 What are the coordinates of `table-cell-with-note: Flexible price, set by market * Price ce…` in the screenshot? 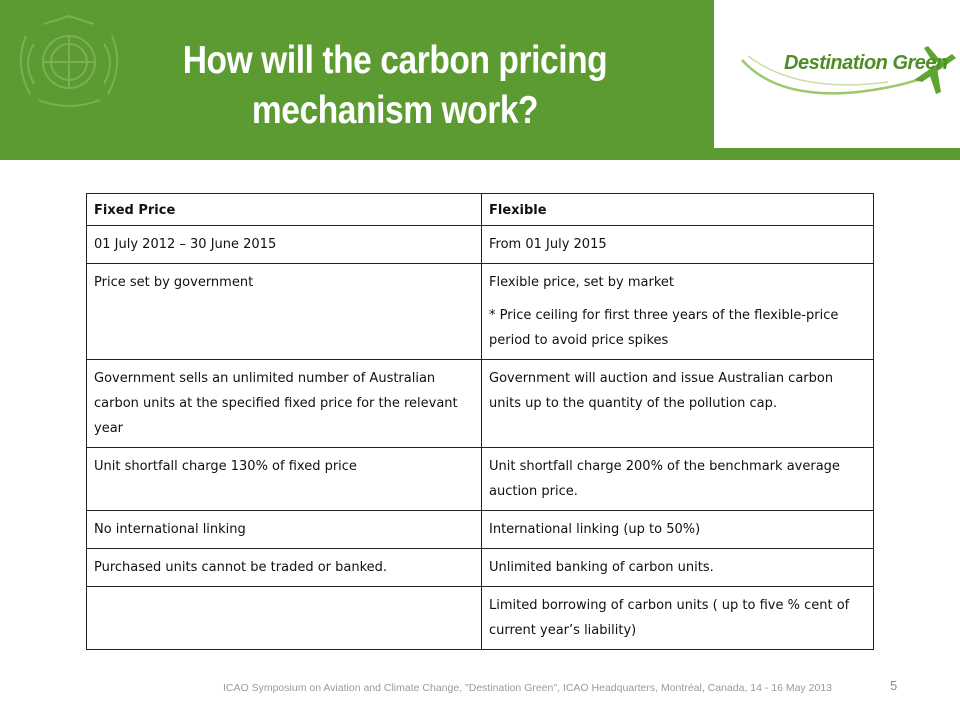 It's located at (677, 311).